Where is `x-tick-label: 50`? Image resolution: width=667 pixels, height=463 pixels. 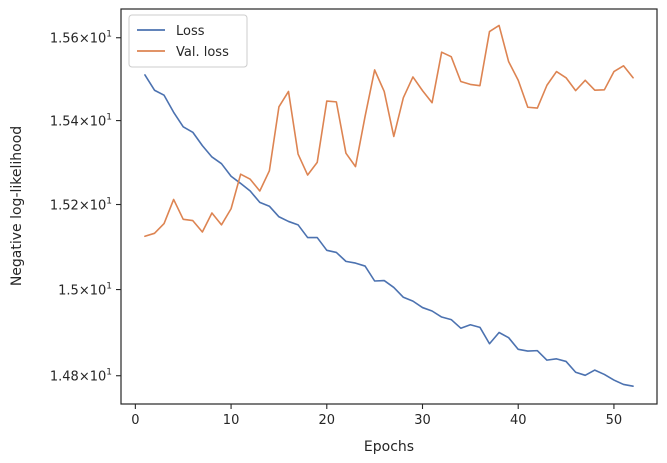 x-tick-label: 50 is located at coordinates (614, 420).